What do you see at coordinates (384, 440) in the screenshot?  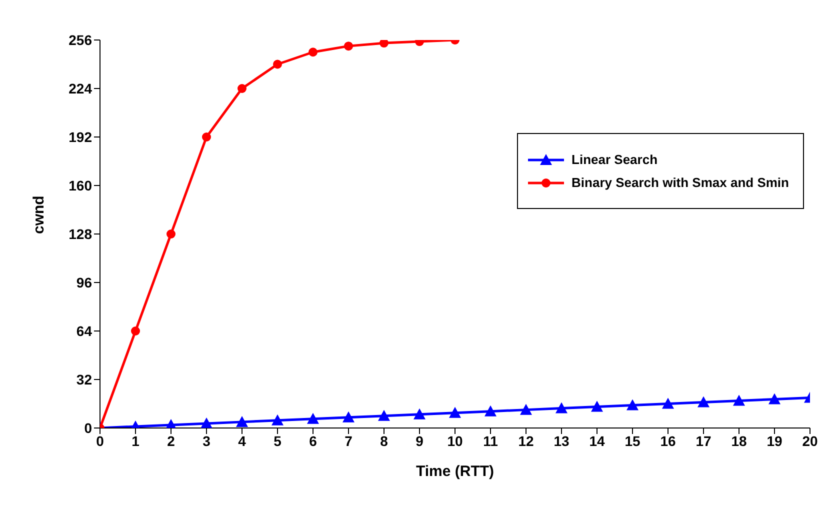 I see `x-tick-label: 8` at bounding box center [384, 440].